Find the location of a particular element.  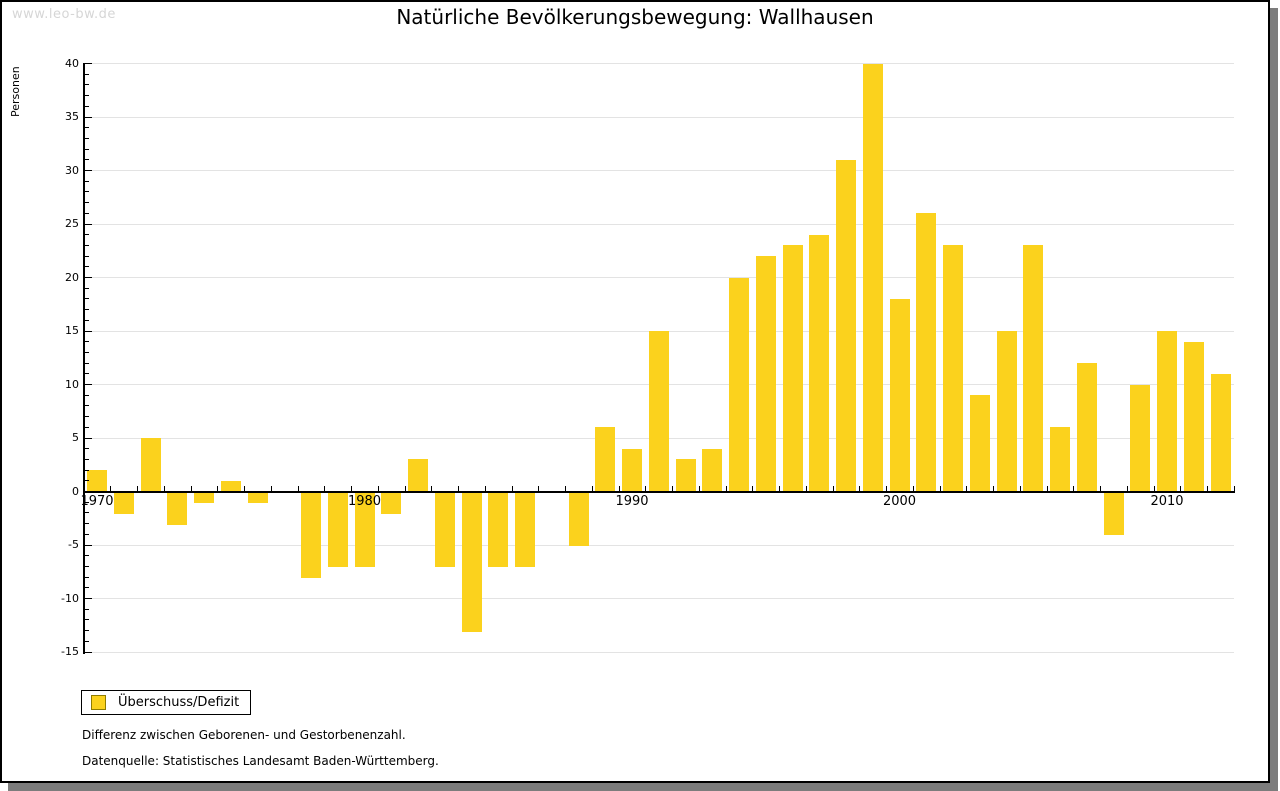

legend-box: Überschuss/Defizit is located at coordinates (166, 702).